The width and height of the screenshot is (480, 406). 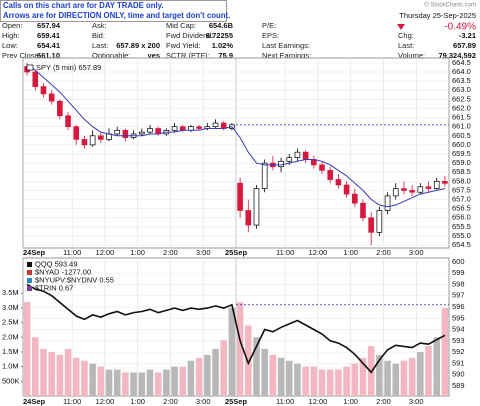 What do you see at coordinates (437, 15) in the screenshot?
I see `quote-date: Thursday 25-Sep-2025` at bounding box center [437, 15].